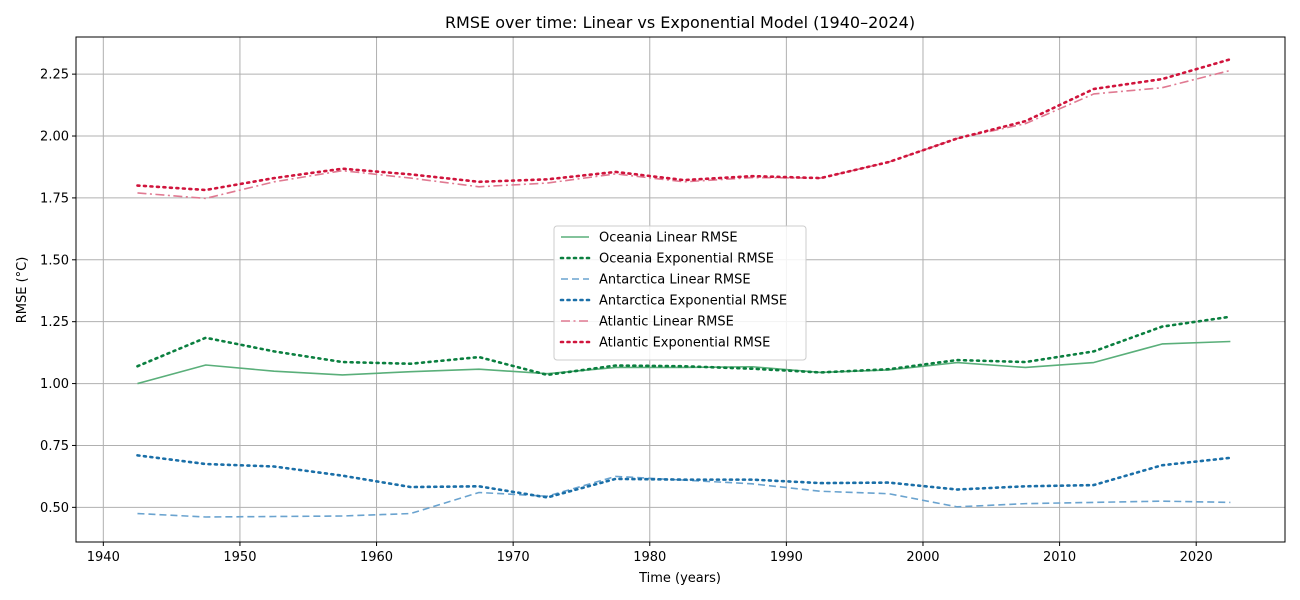 Image resolution: width=1300 pixels, height=600 pixels. I want to click on x-tick-label: 1940, so click(103, 557).